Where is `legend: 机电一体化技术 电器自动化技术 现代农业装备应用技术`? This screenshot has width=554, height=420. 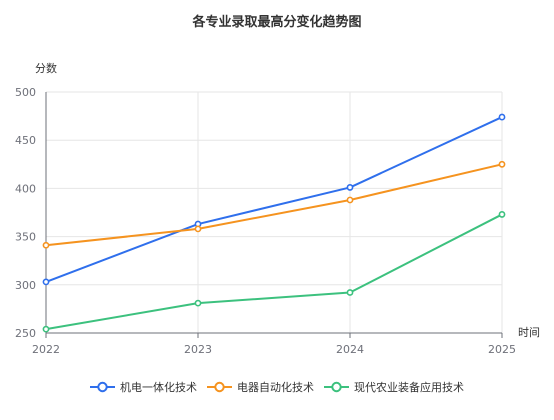
legend: 机电一体化技术 电器自动化技术 现代农业装备应用技术 is located at coordinates (277, 387).